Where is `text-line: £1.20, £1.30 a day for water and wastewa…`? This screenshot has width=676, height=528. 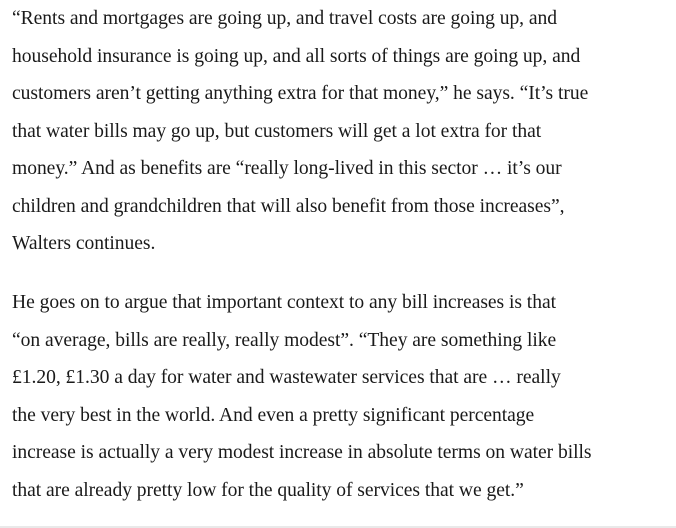 text-line: £1.20, £1.30 a day for water and wastewa… is located at coordinates (286, 377).